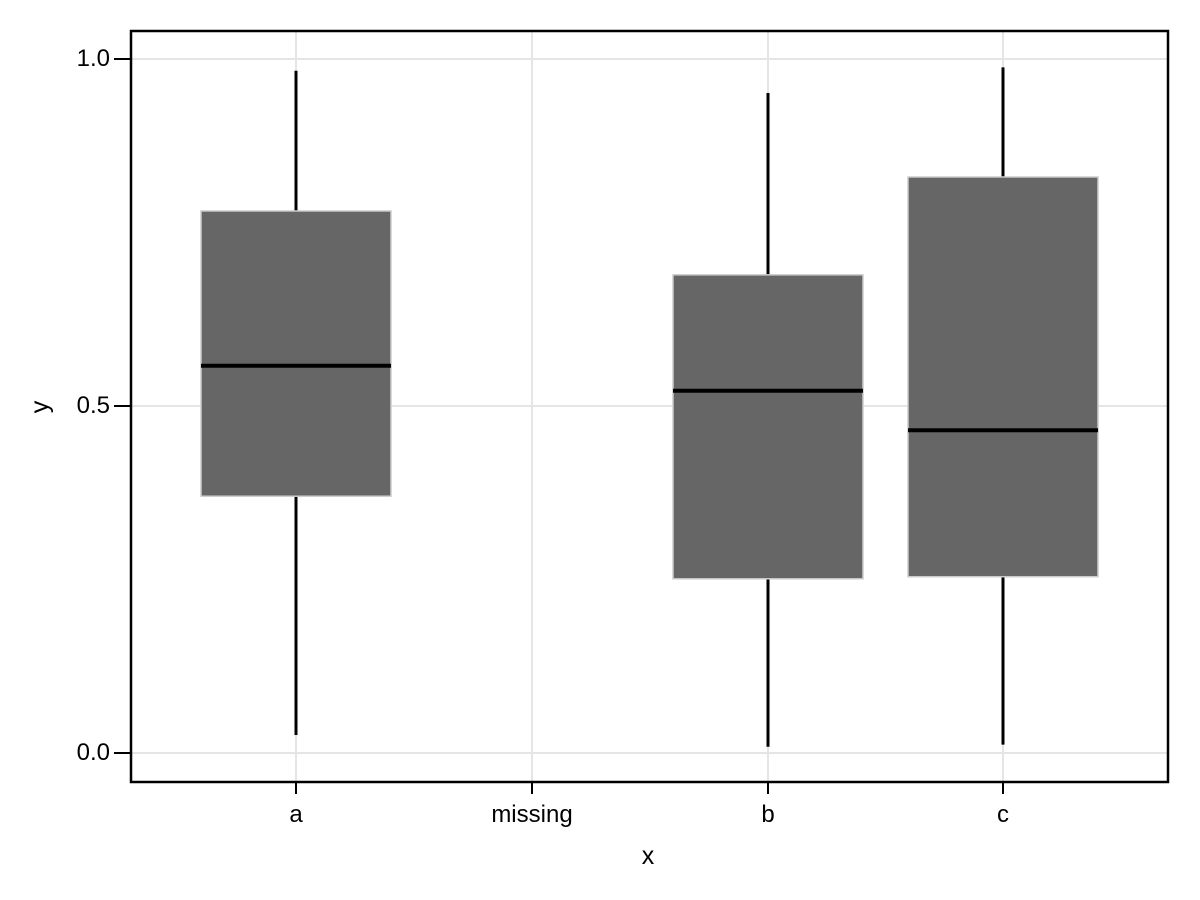  I want to click on y-tick-label-1.0: 1.0, so click(93, 58).